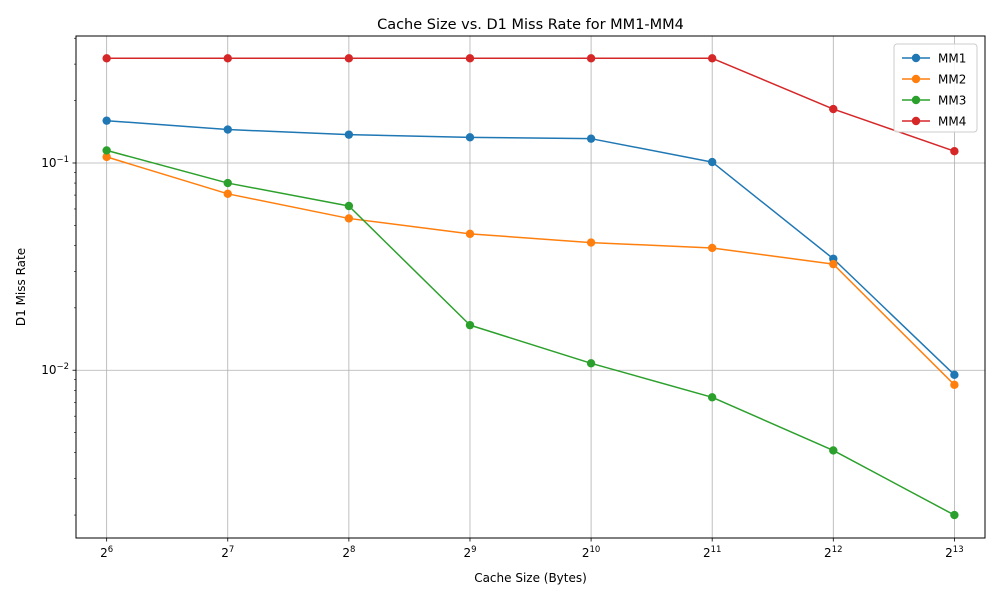 The height and width of the screenshot is (600, 1000). I want to click on legend-item-mm4: MM4, so click(934, 122).